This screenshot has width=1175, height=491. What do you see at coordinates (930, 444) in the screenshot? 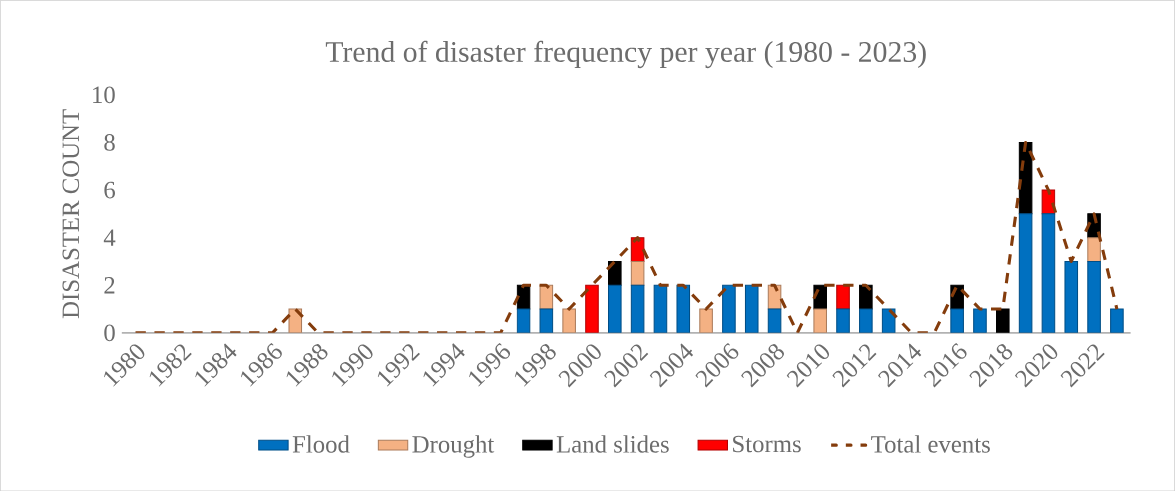
I see `legend-label: Total events` at bounding box center [930, 444].